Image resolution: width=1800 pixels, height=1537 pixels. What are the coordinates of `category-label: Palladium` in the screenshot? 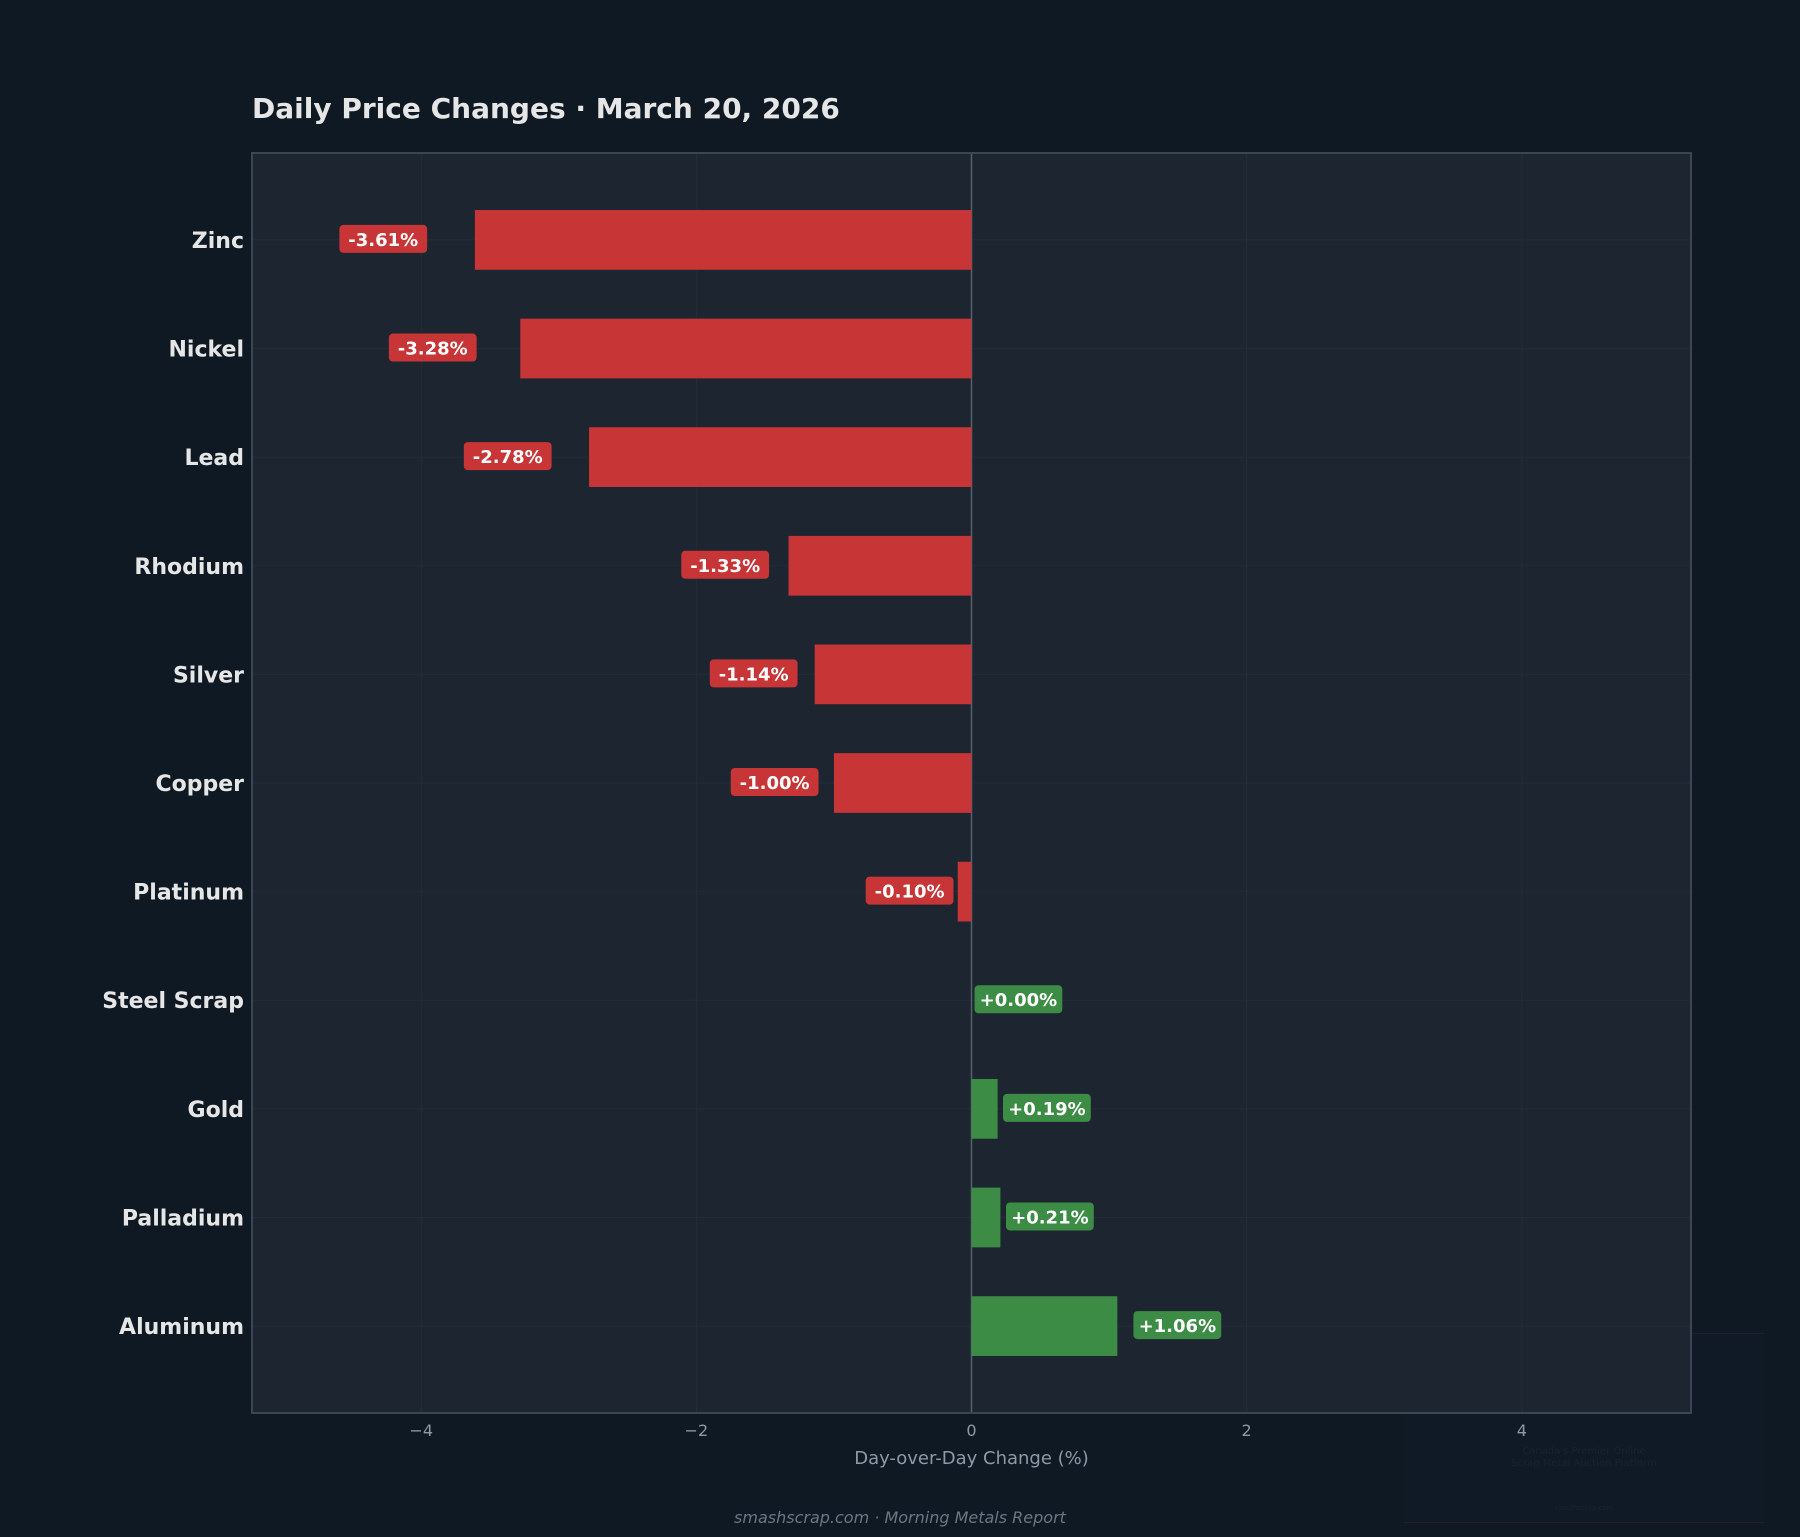 It's located at (183, 1218).